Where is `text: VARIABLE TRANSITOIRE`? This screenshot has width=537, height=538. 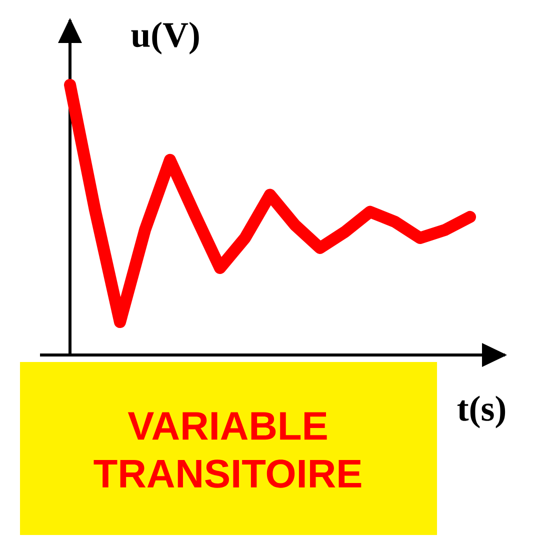 text: VARIABLE TRANSITOIRE is located at coordinates (228, 450).